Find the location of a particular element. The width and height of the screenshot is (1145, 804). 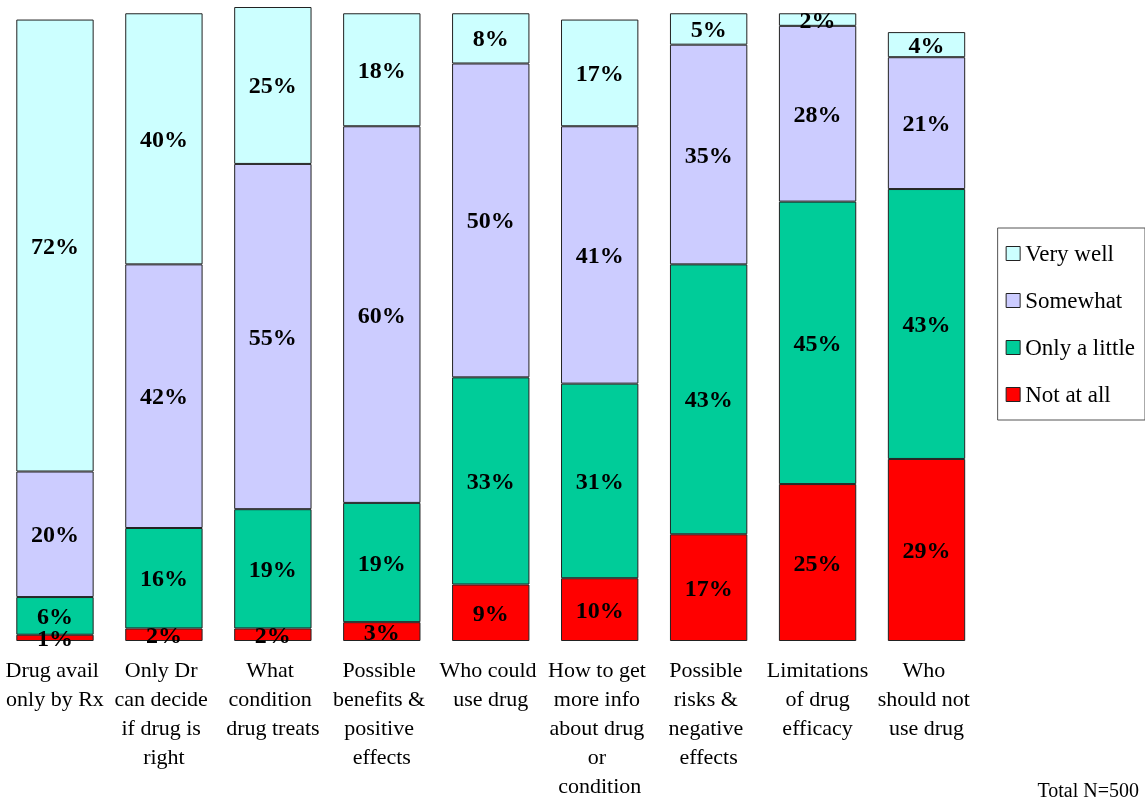

text: Total N=500 is located at coordinates (1088, 790).